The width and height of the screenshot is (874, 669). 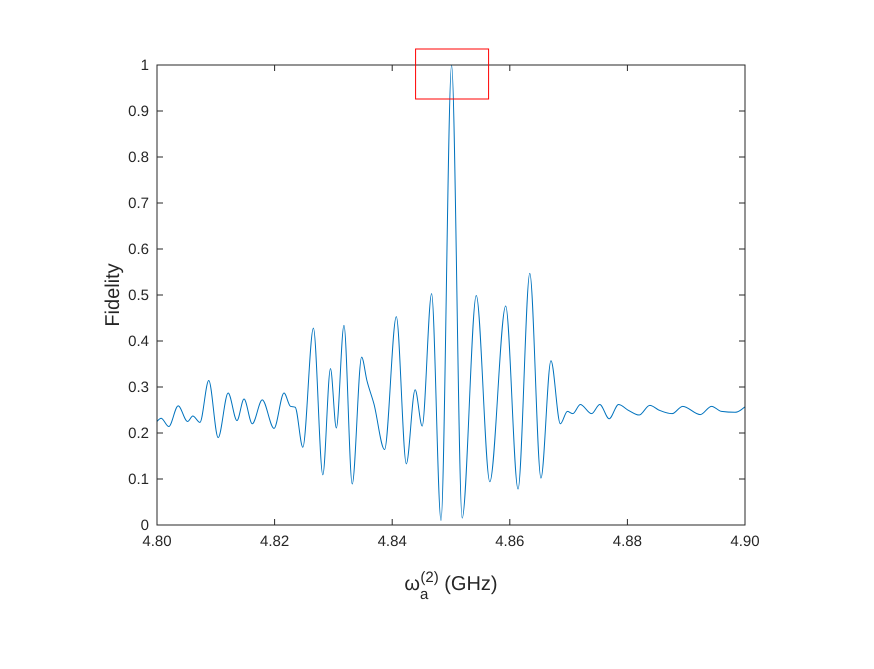 I want to click on x-tick-label: 4.82, so click(x=275, y=541).